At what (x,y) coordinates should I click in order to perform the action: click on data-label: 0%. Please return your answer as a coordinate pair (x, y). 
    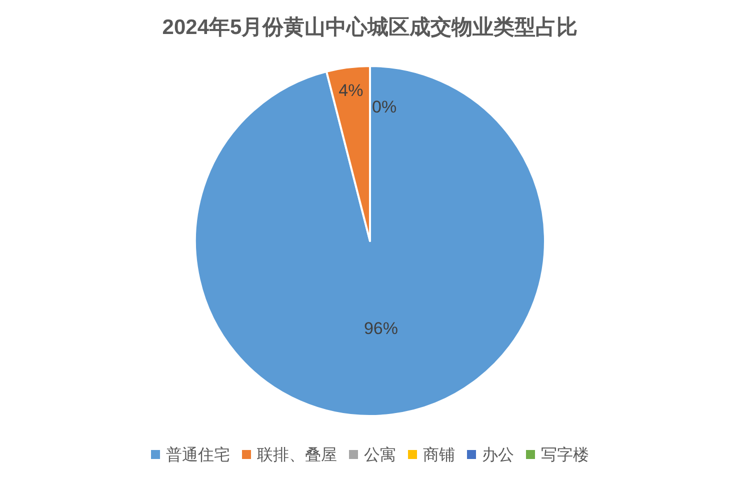
    Looking at the image, I should click on (384, 106).